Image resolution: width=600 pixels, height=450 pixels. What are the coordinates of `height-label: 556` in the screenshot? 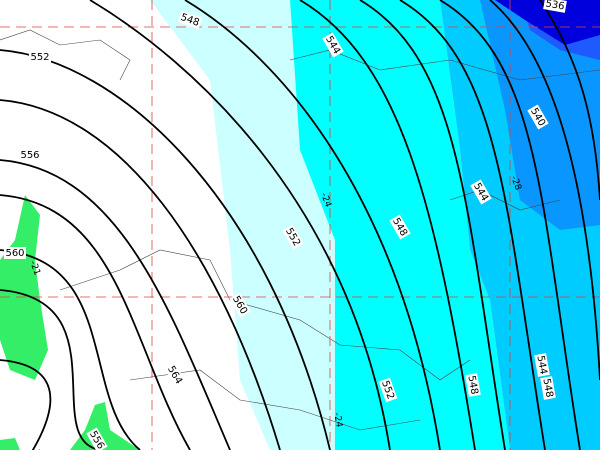 It's located at (29, 155).